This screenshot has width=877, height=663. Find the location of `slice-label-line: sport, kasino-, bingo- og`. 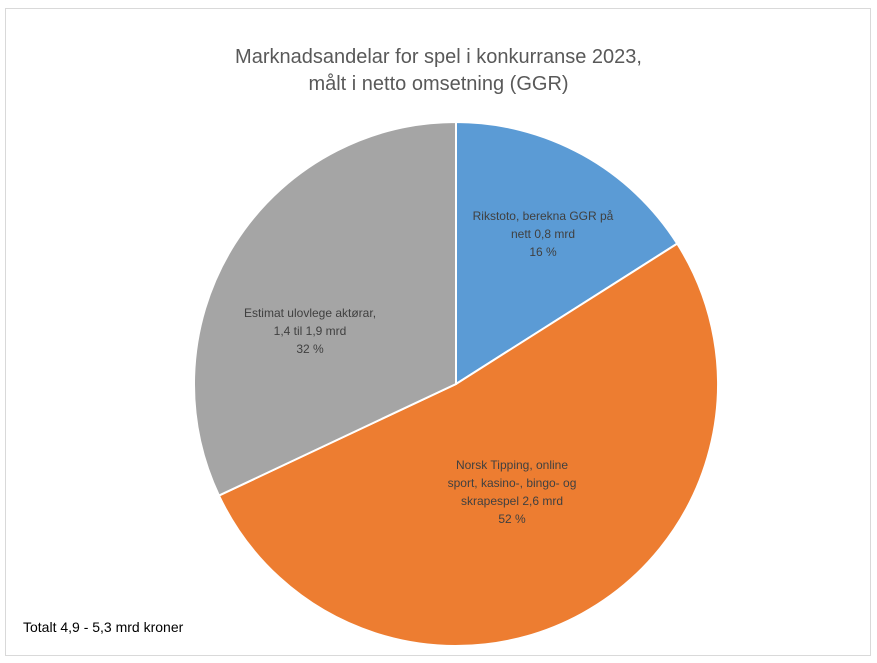

slice-label-line: sport, kasino-, bingo- og is located at coordinates (512, 483).